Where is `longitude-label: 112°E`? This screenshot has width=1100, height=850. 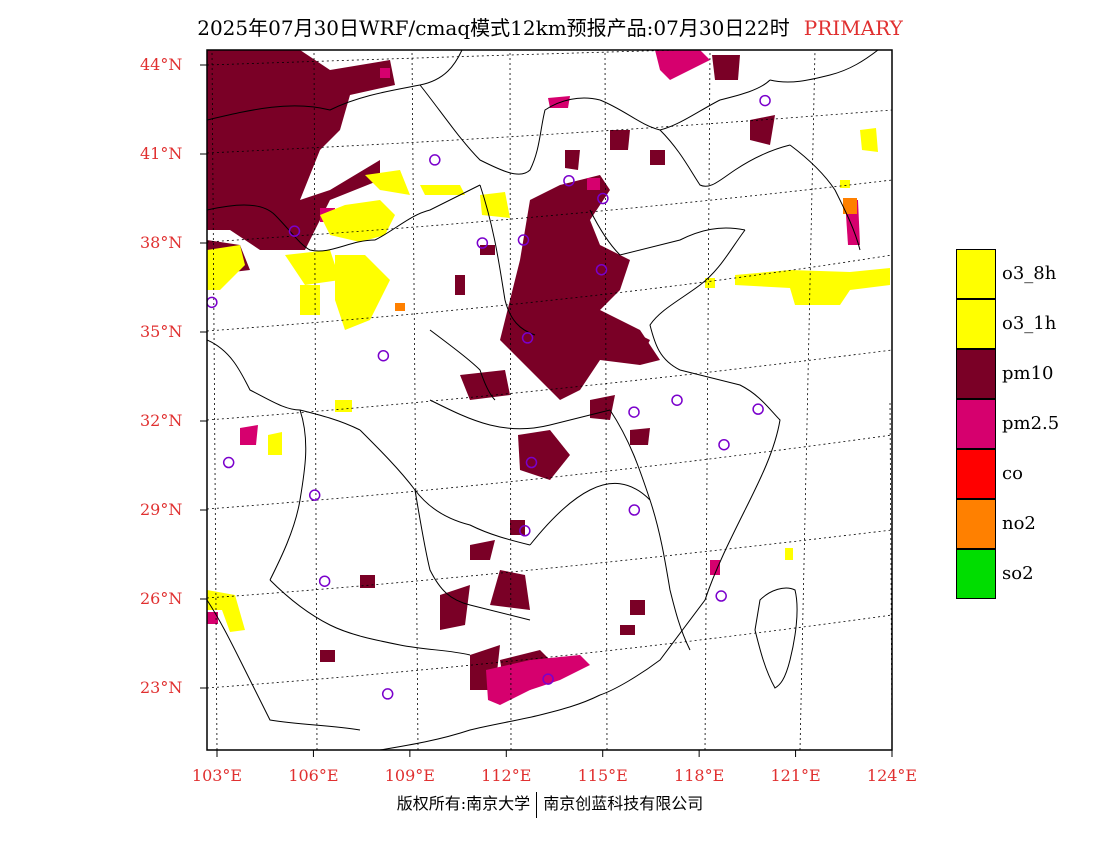
longitude-label: 112°E is located at coordinates (506, 775).